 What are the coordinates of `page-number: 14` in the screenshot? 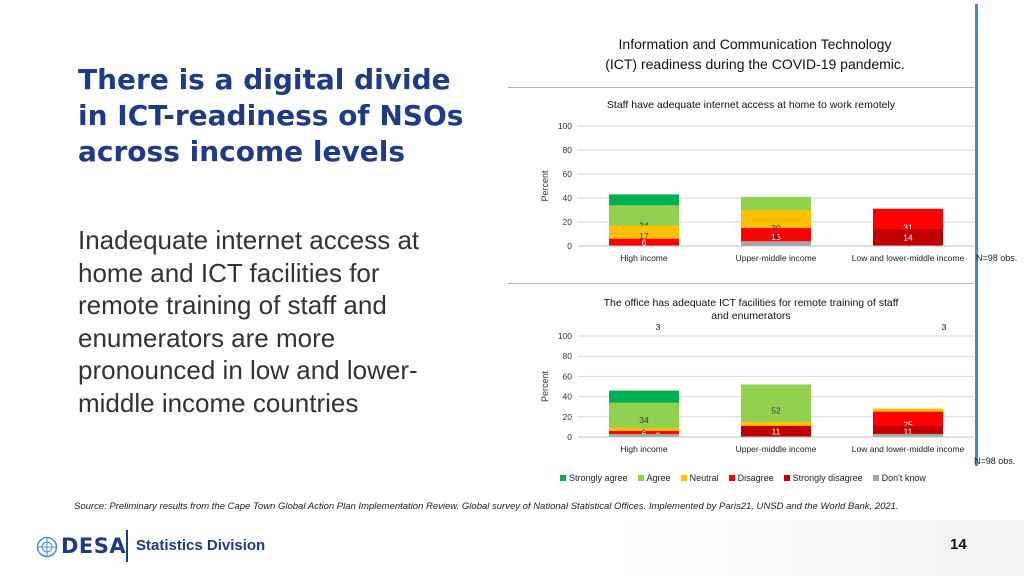 It's located at (958, 544).